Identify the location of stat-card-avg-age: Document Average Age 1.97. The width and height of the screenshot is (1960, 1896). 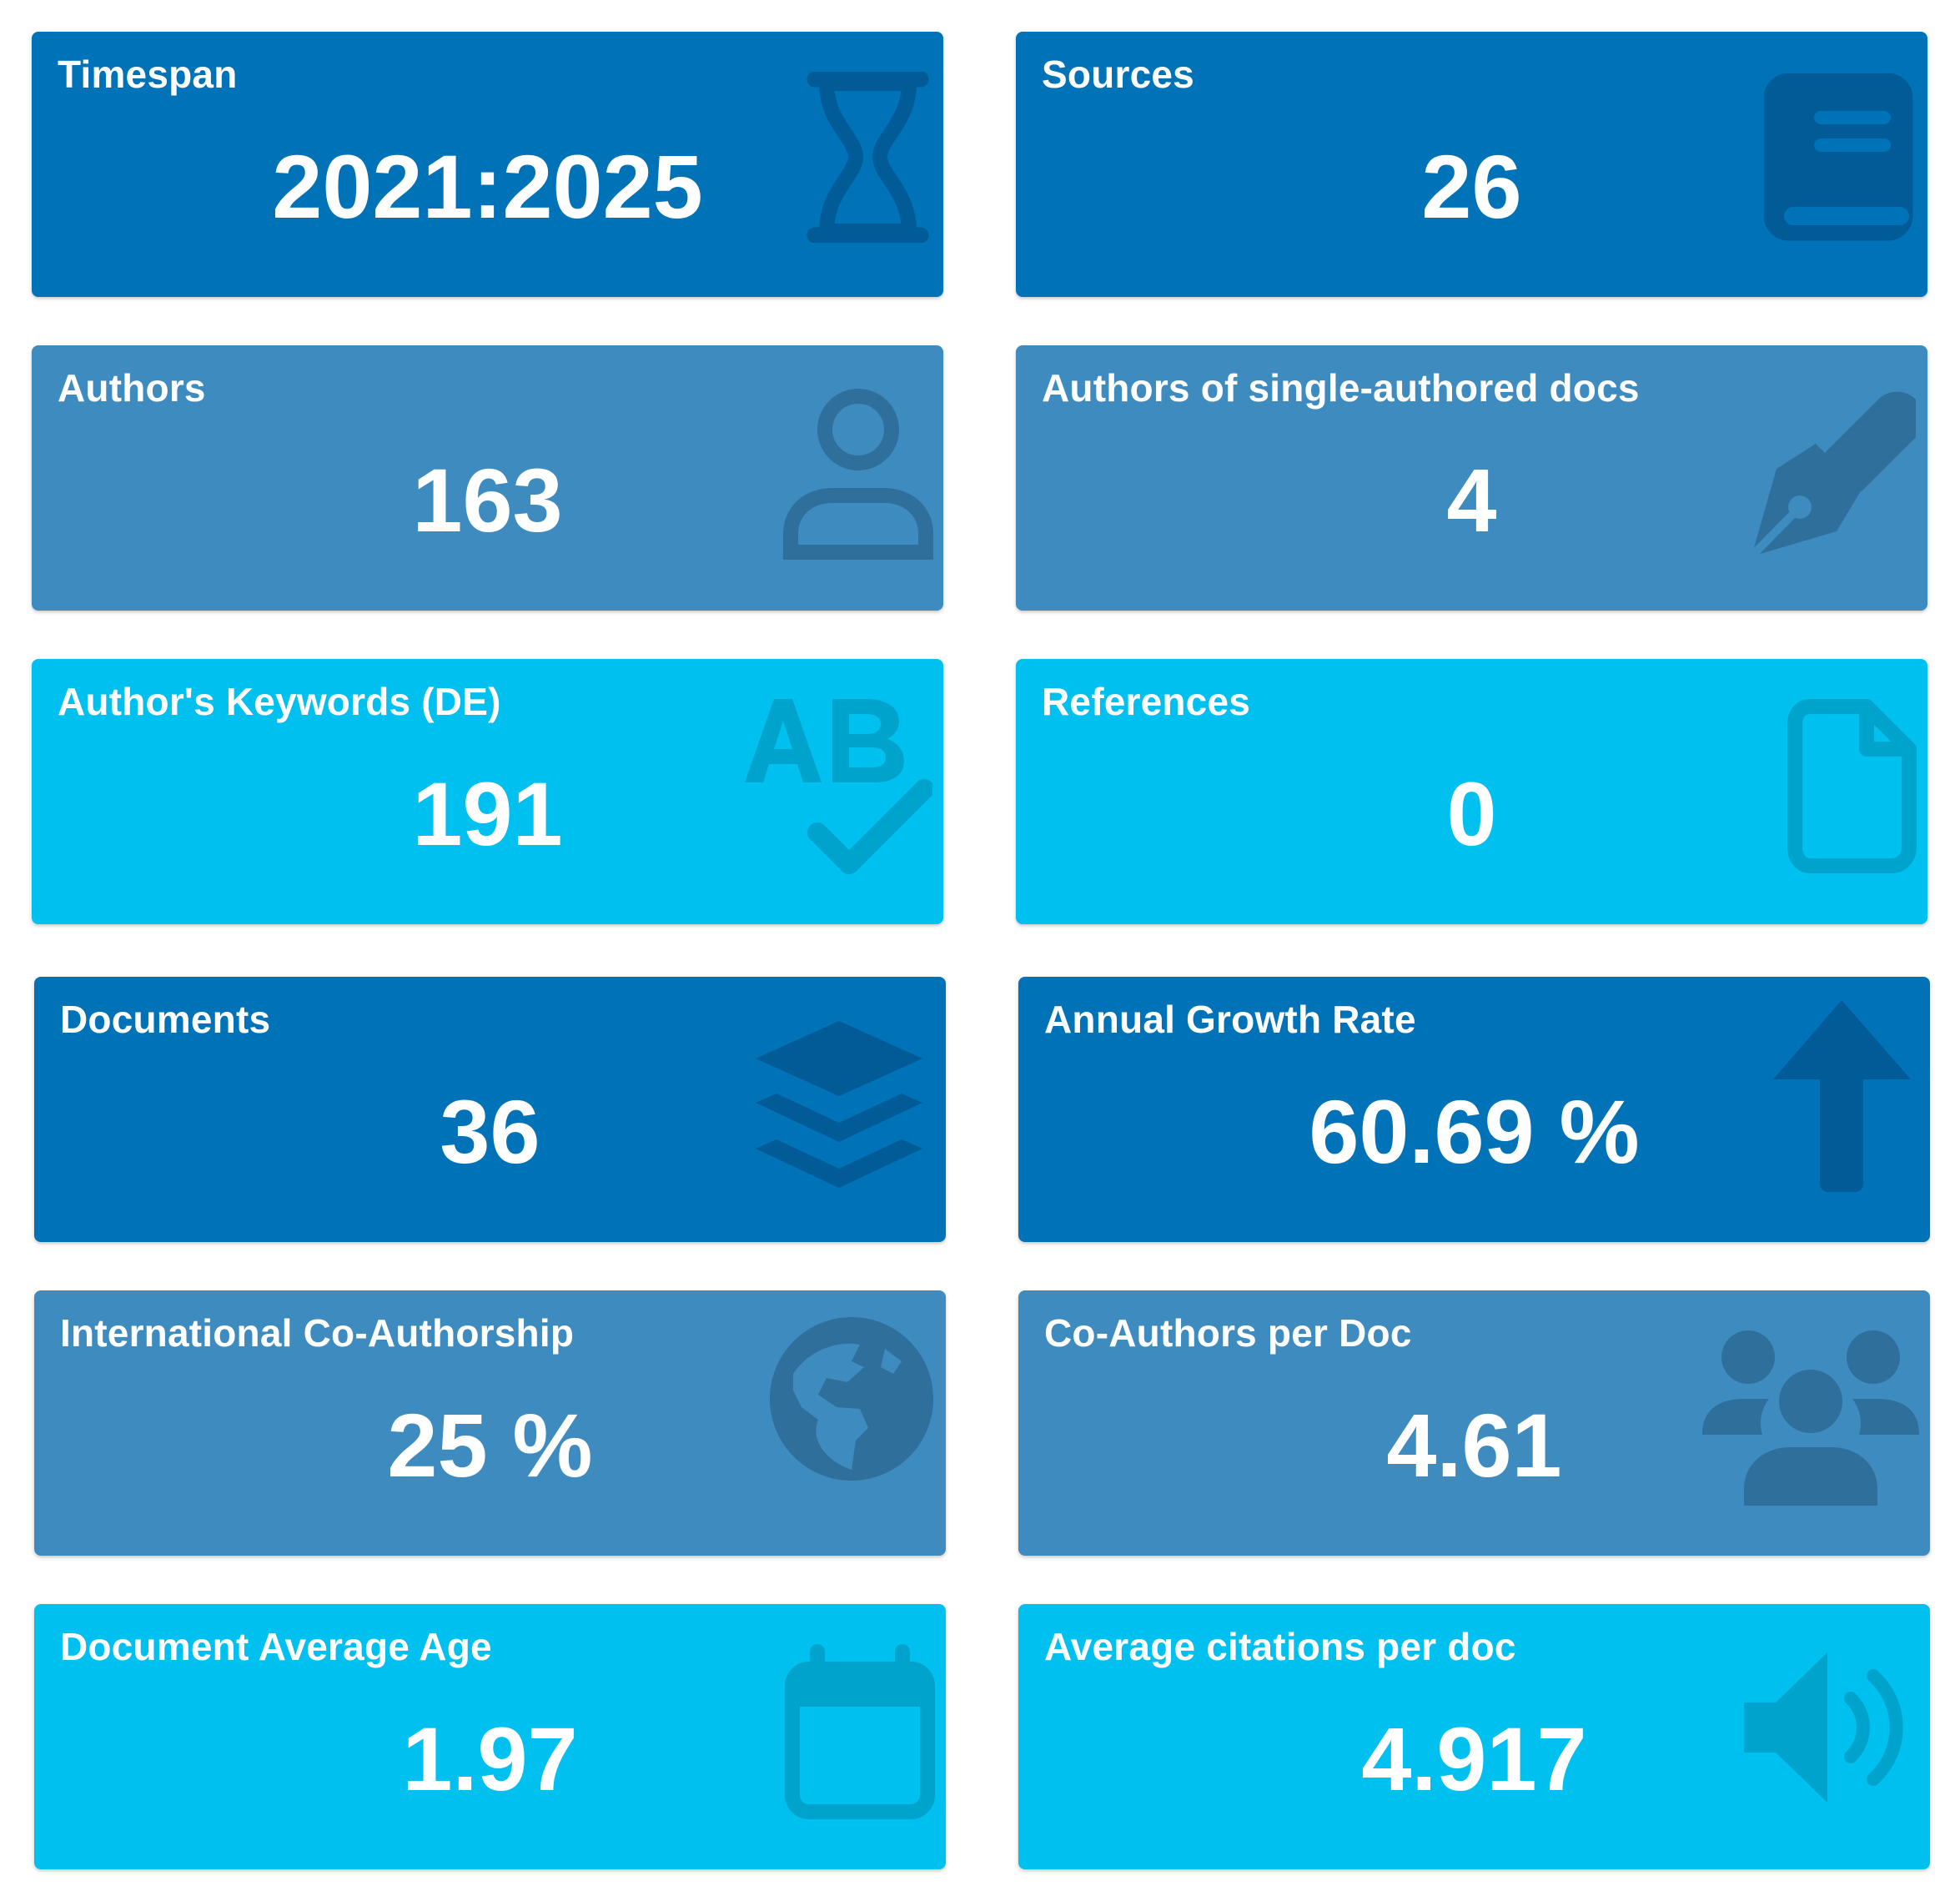
(490, 1737).